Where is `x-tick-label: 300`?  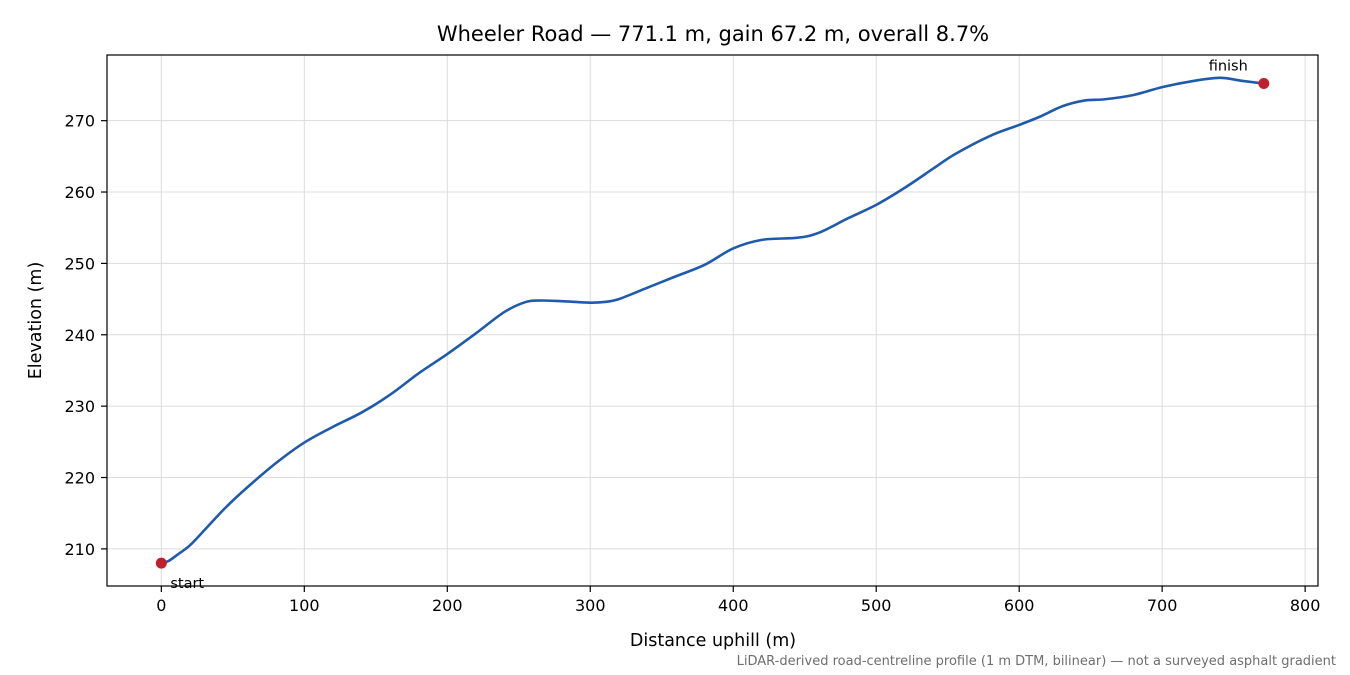 x-tick-label: 300 is located at coordinates (590, 605).